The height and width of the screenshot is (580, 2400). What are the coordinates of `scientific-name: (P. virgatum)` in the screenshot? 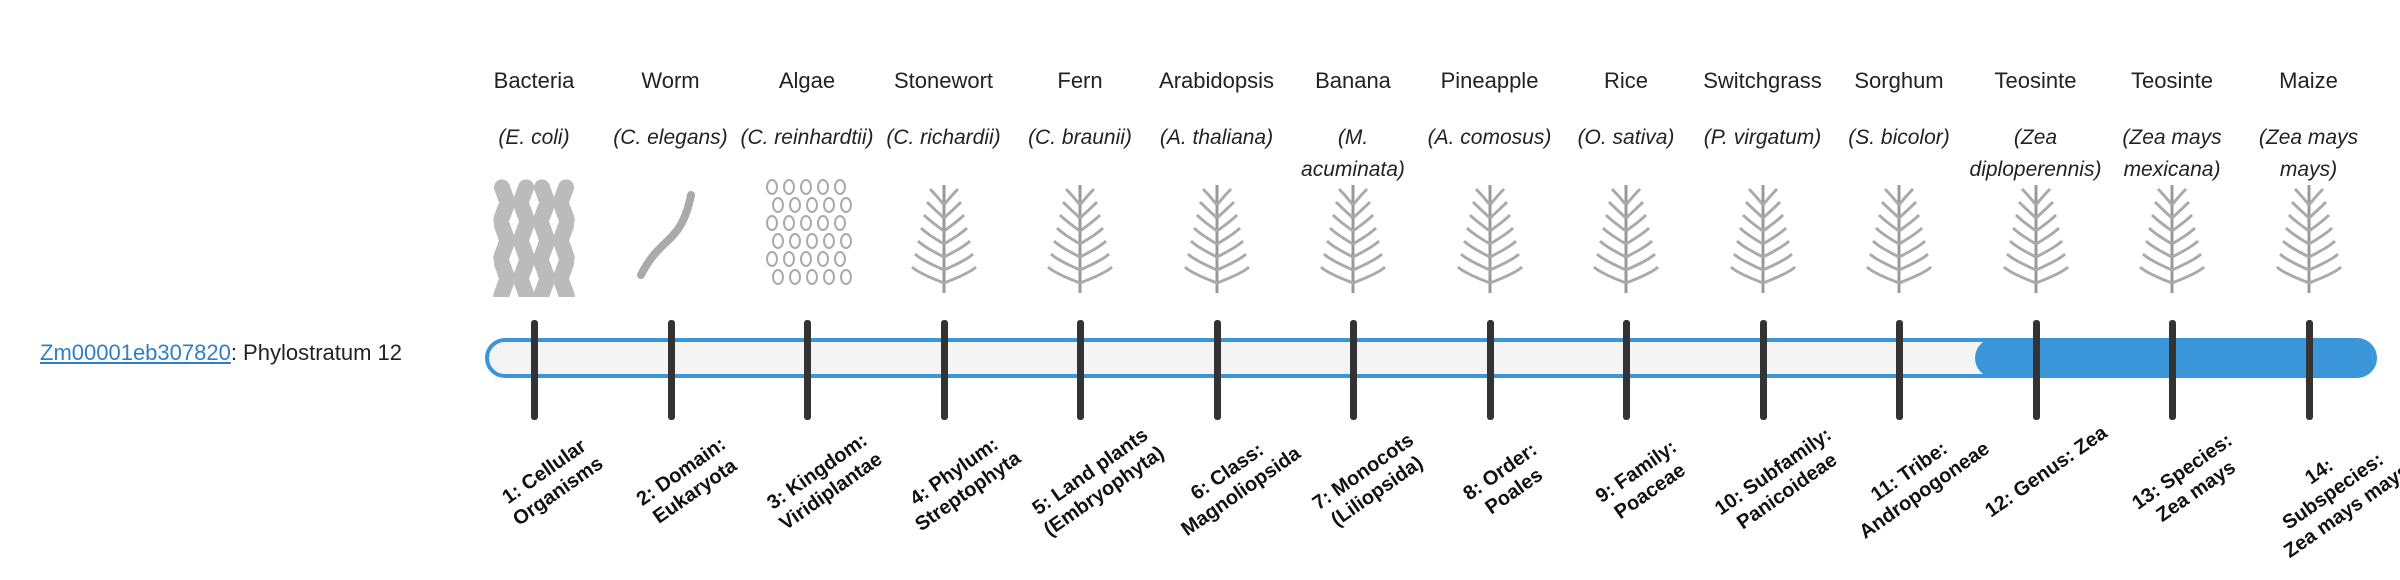 It's located at (1762, 137).